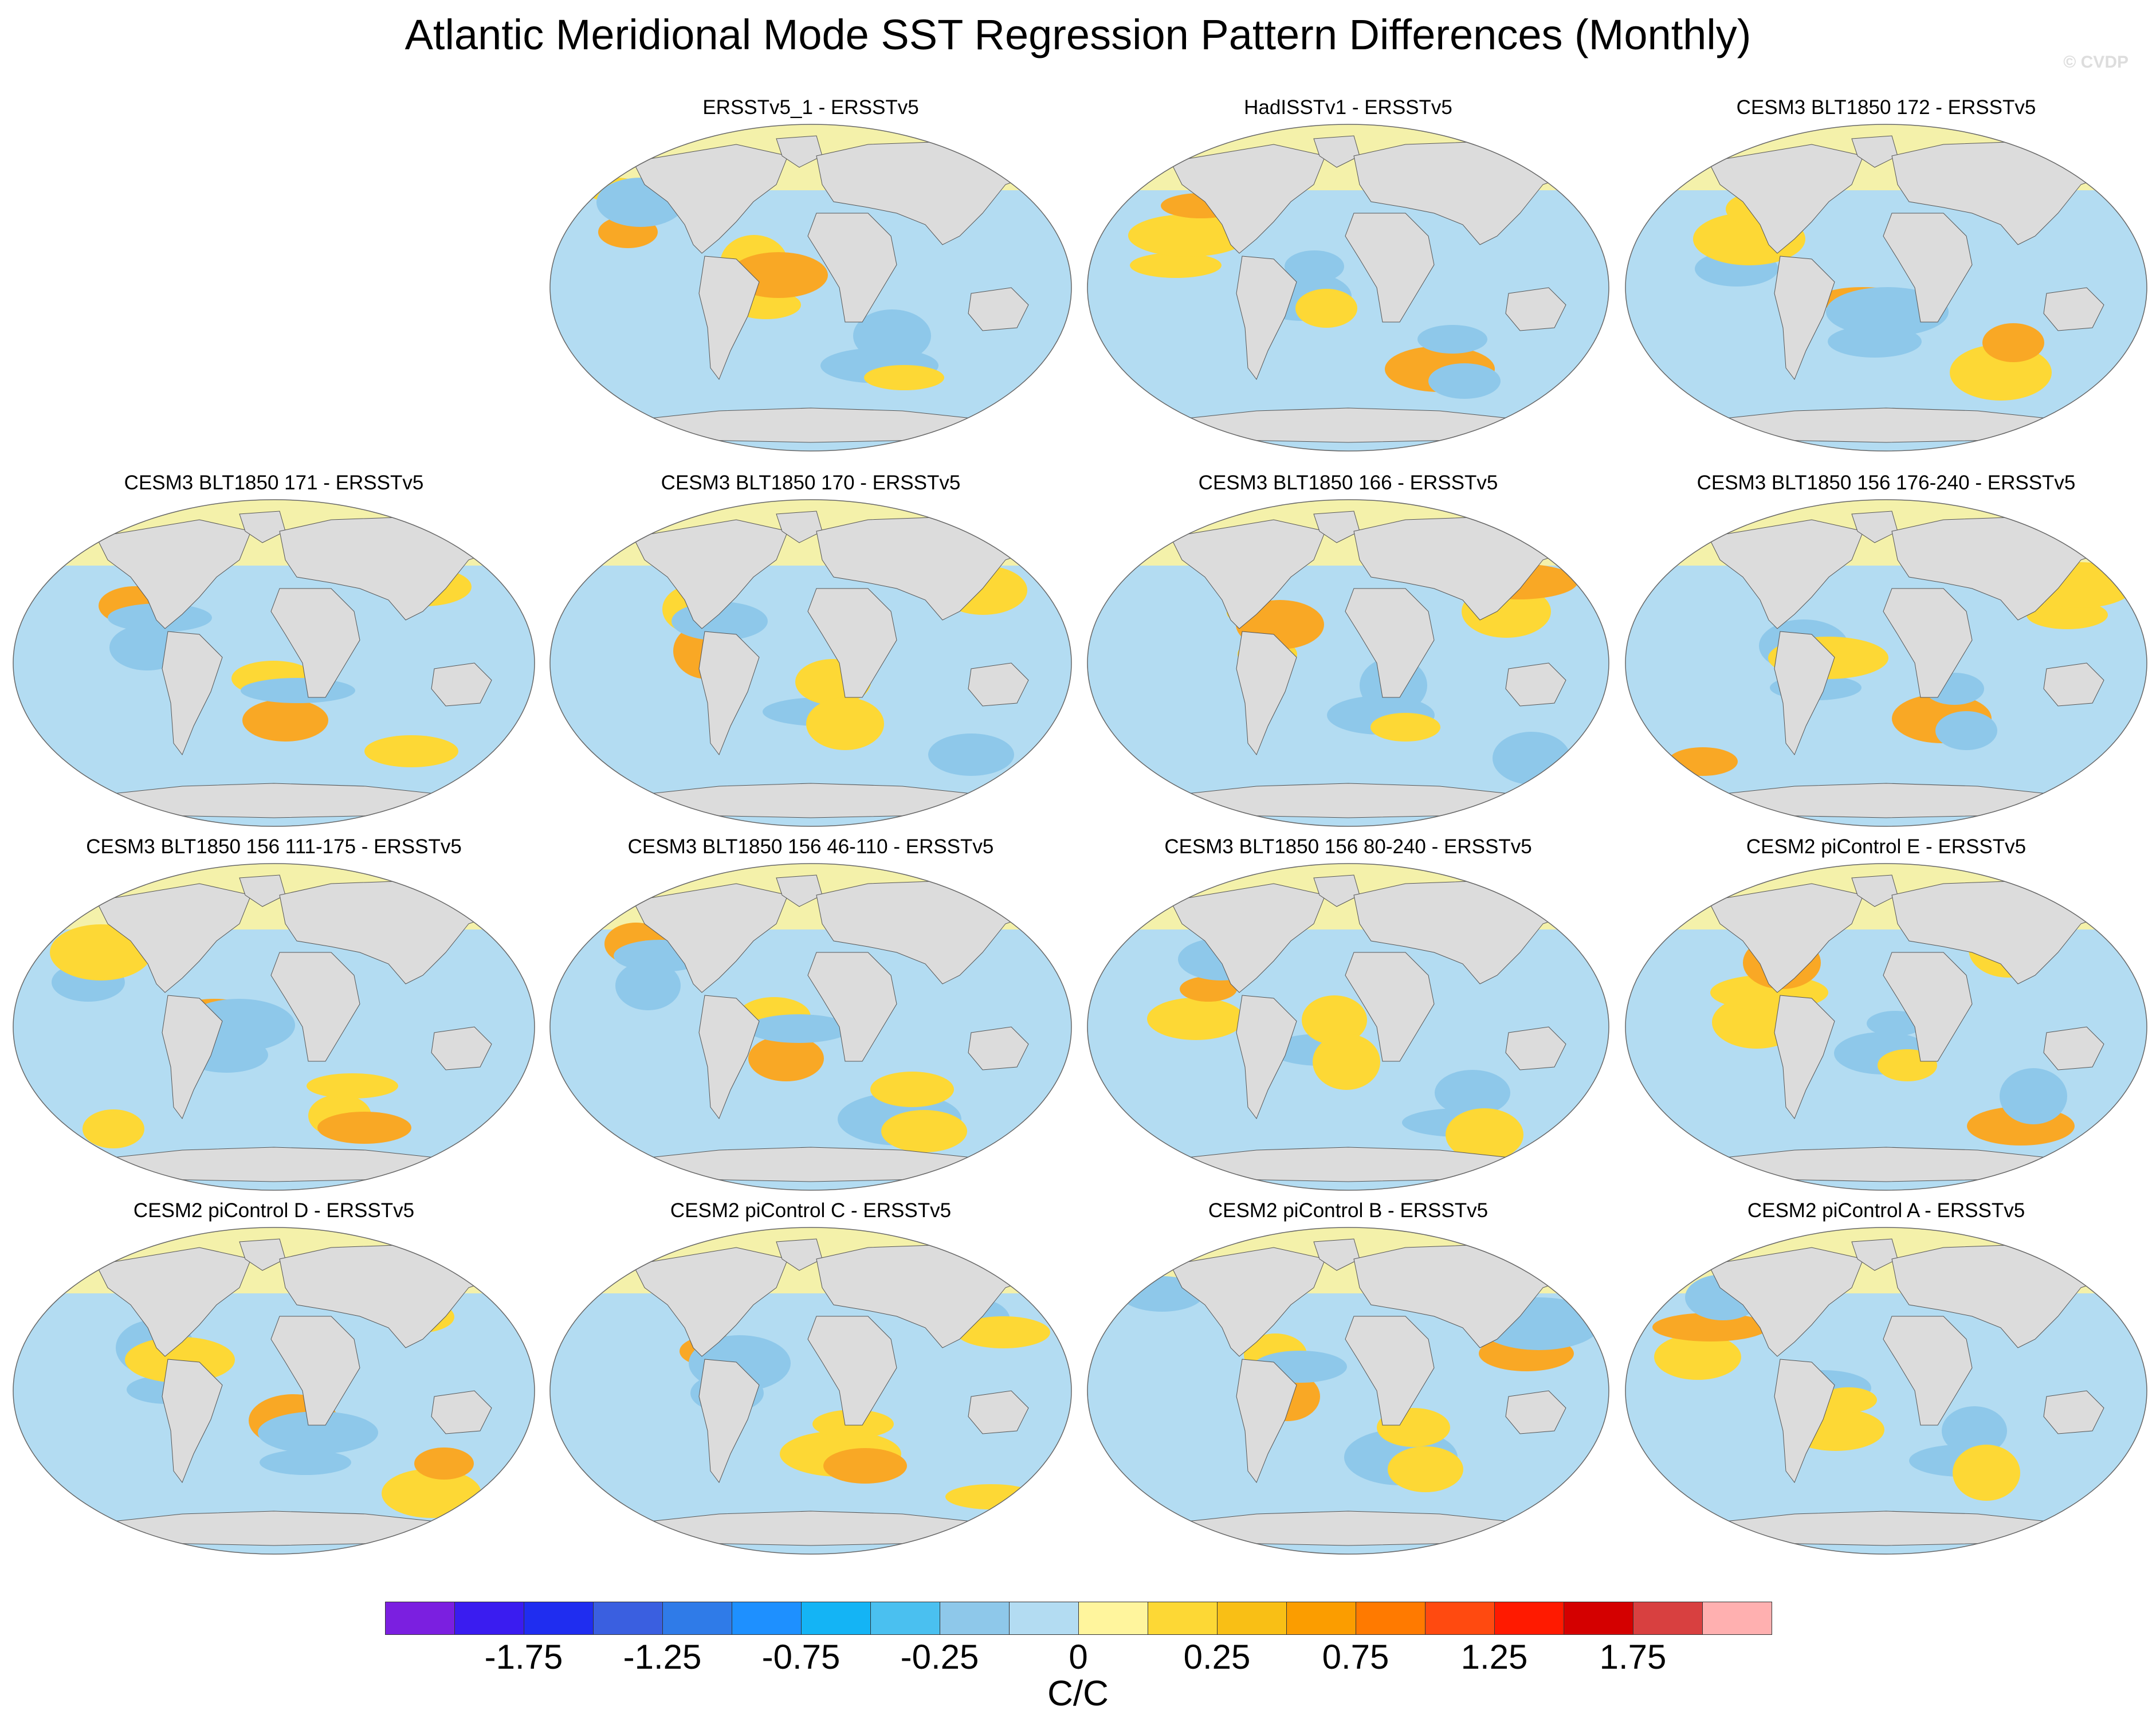 The image size is (2156, 1726). Describe the element at coordinates (810, 847) in the screenshot. I see `panel-title: CESM3 BLT1850 156 46-110 - ERSSTv5` at that location.